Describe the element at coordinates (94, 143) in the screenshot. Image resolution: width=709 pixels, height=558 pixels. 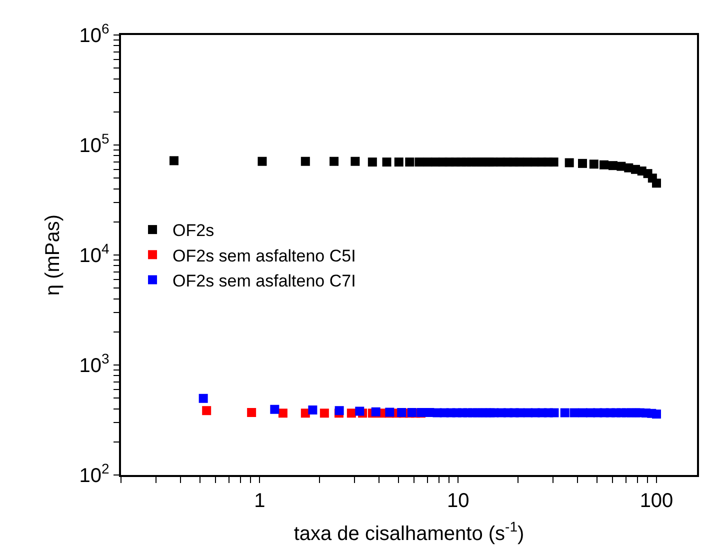
I see `y-tick-label: 10$^{5}$` at that location.